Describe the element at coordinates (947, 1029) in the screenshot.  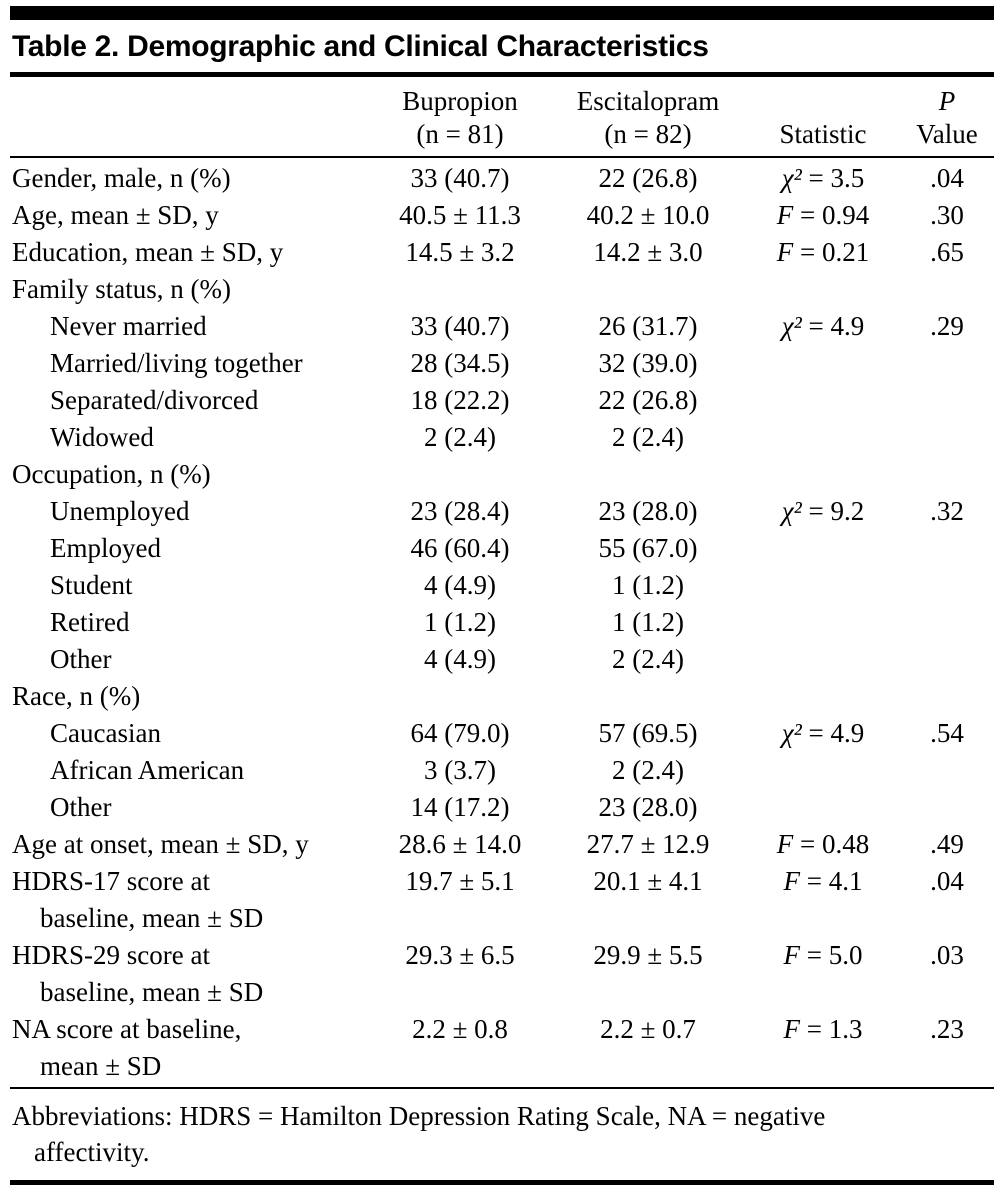
I see `cell-p-value: .23` at that location.